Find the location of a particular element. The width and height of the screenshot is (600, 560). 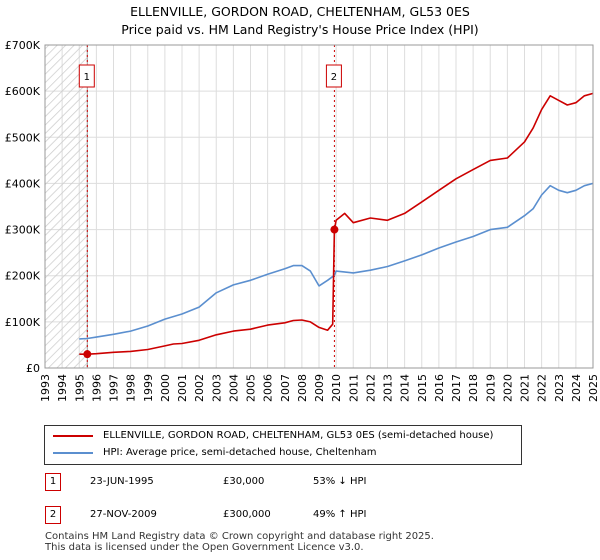

hatch-area is located at coordinates (66, 206).